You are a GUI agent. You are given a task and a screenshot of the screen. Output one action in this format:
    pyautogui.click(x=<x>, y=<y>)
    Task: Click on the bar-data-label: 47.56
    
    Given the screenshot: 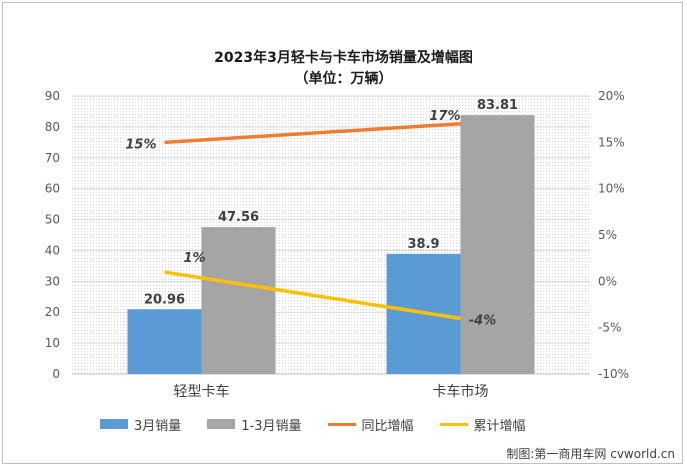 What is the action you would take?
    pyautogui.click(x=238, y=217)
    